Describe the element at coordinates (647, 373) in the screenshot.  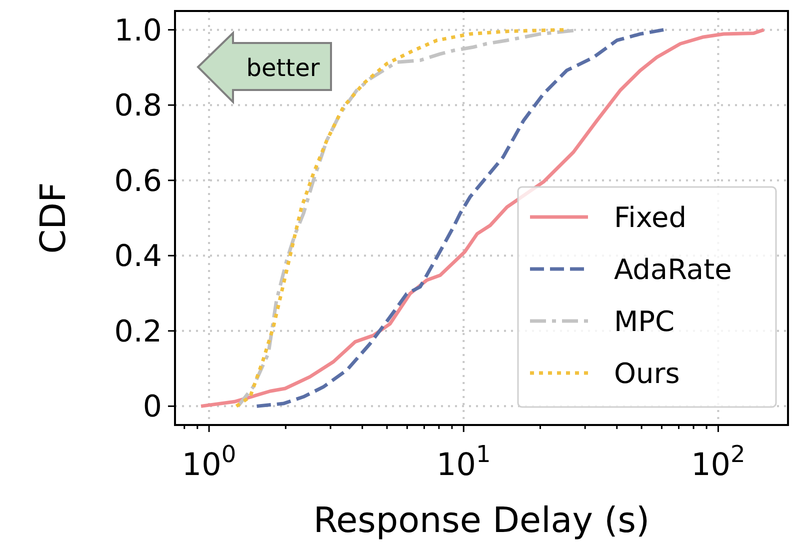
I see `legend-label: Ours` at that location.